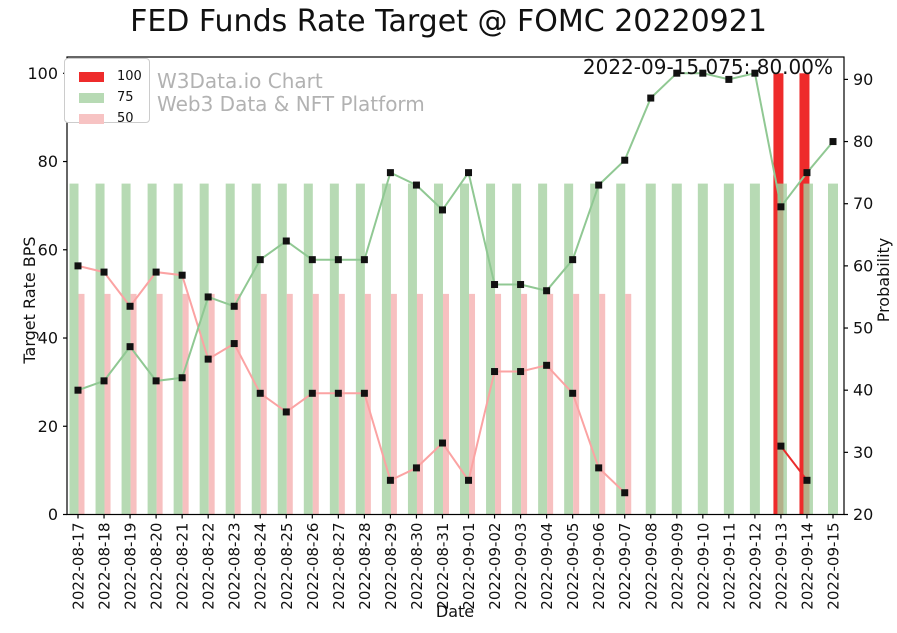 The width and height of the screenshot is (897, 633). What do you see at coordinates (291, 104) in the screenshot?
I see `watermark-line2: Web3 Data & NFT Platform` at bounding box center [291, 104].